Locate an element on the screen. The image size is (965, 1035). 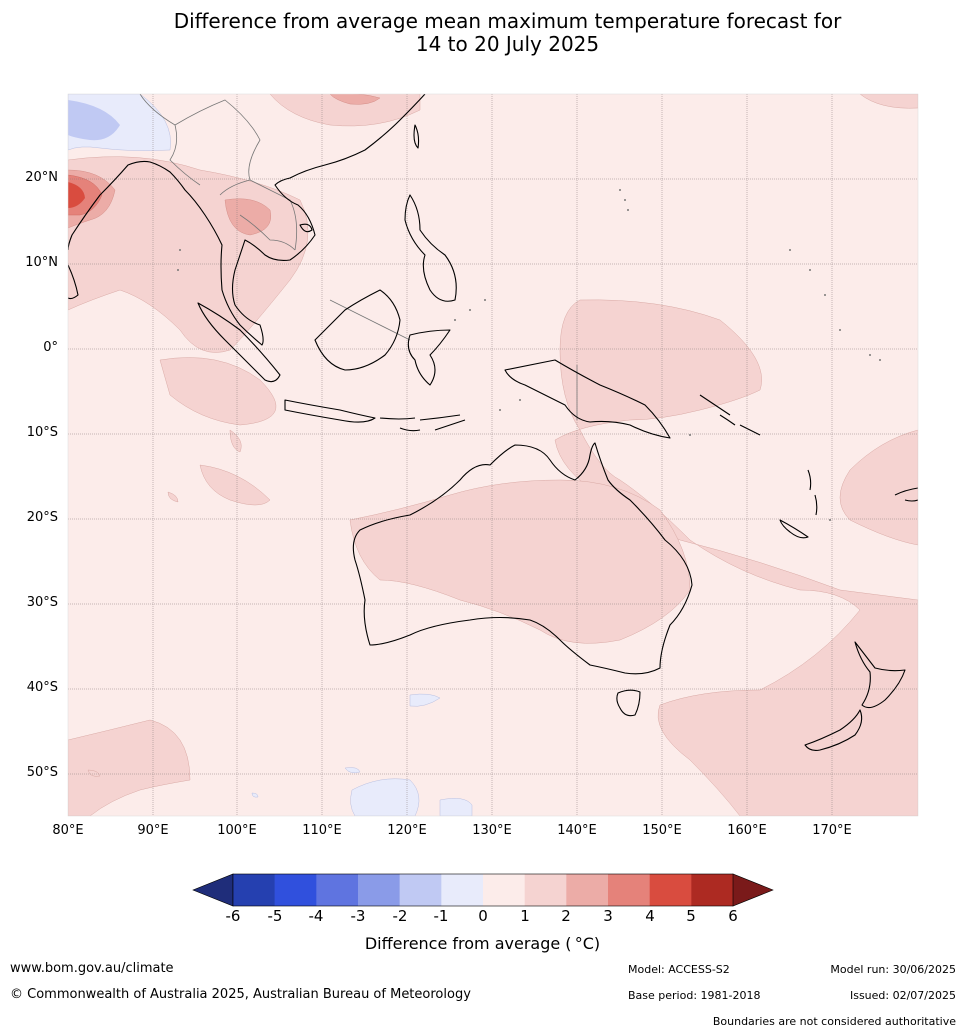
lat-label-10n: 10°N is located at coordinates (41, 262).